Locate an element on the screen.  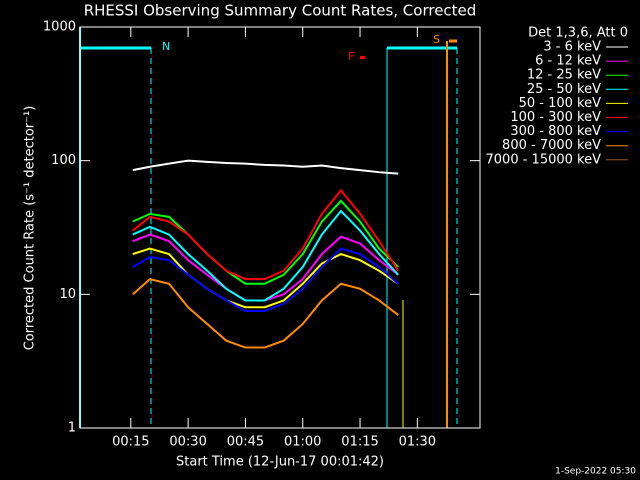
x-tick-label: 00:30 is located at coordinates (187, 442).